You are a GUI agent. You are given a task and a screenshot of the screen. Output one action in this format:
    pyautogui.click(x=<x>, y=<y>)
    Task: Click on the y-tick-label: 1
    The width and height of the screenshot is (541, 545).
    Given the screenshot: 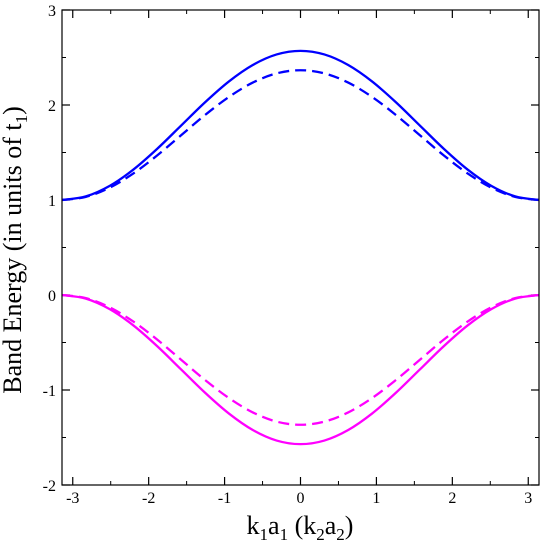 What is the action you would take?
    pyautogui.click(x=52, y=201)
    